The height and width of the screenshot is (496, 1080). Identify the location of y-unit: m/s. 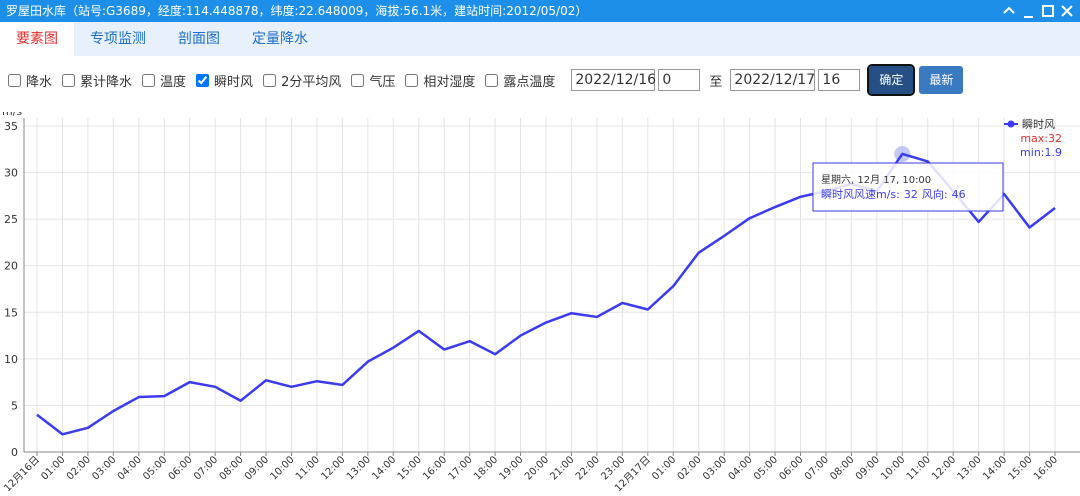
(12, 115).